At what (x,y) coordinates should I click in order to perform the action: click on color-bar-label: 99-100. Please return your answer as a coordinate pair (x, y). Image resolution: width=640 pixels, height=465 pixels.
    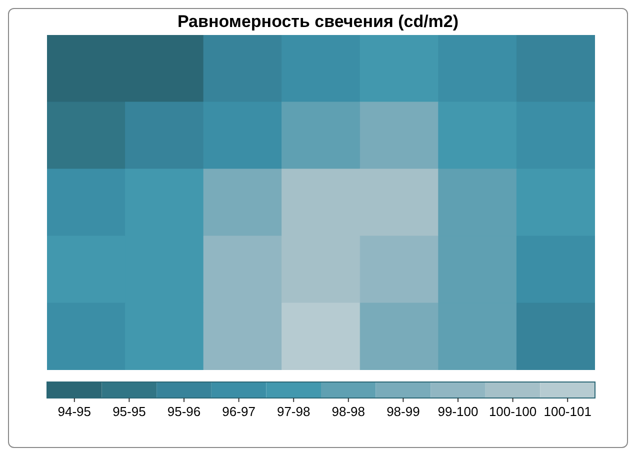
    Looking at the image, I should click on (458, 411).